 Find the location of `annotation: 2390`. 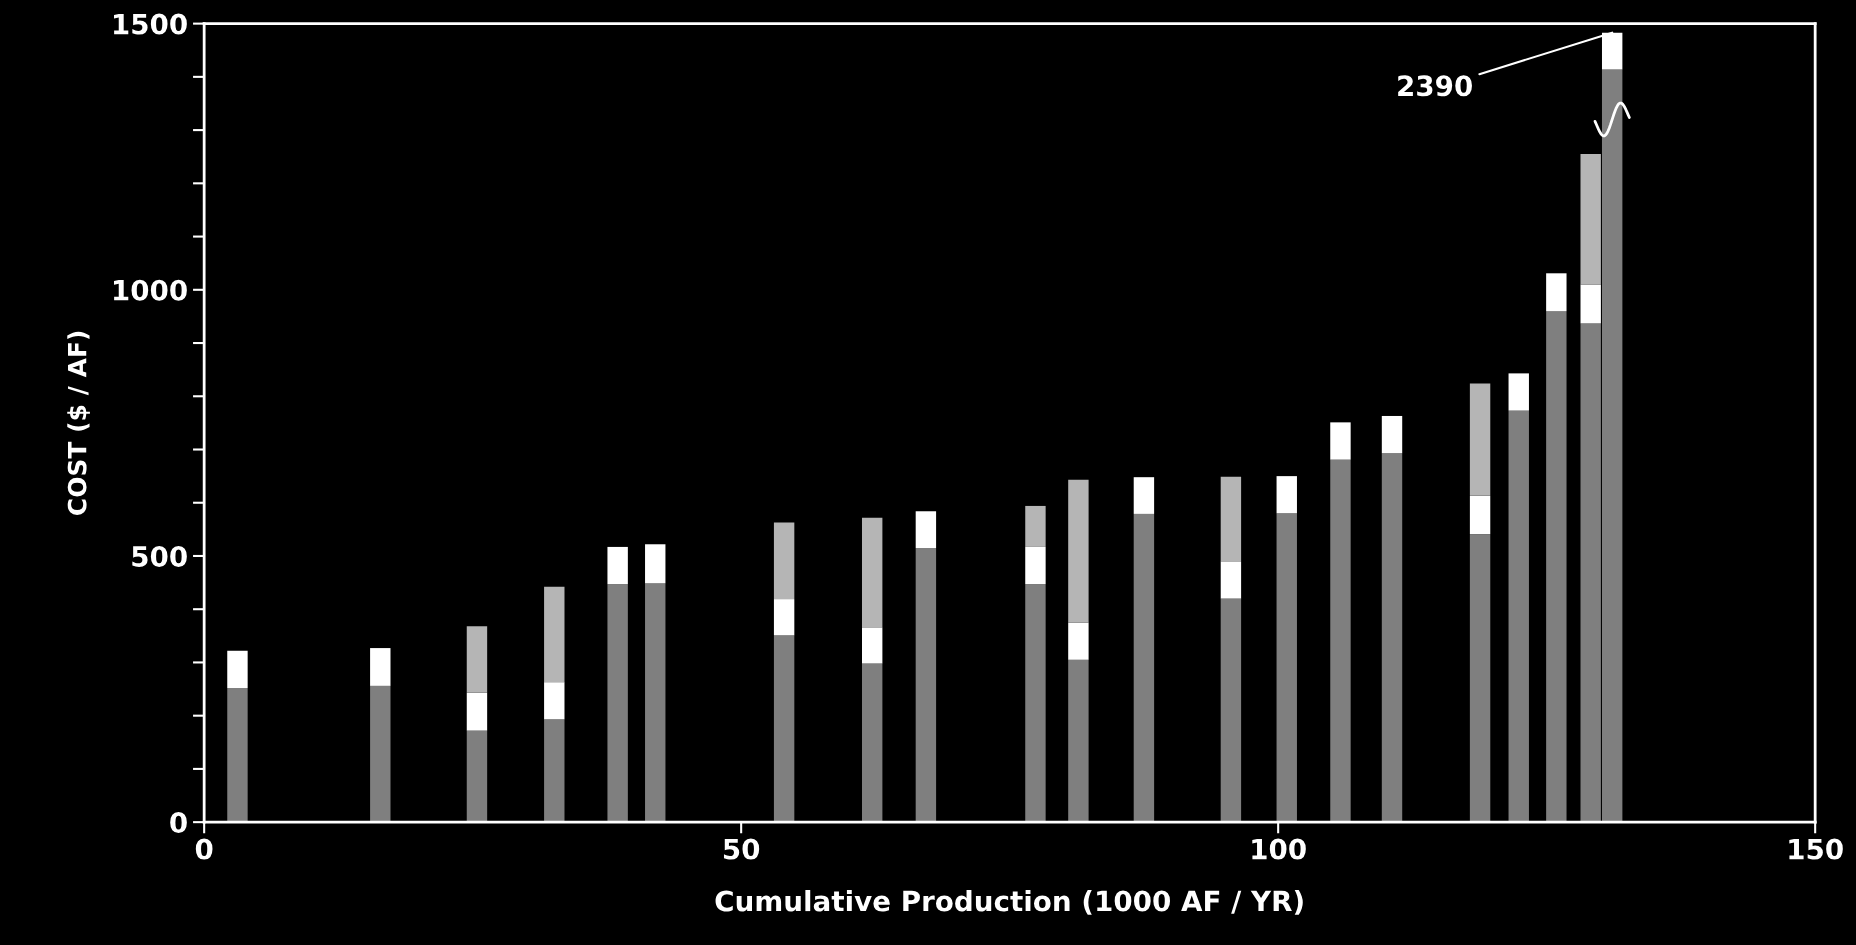

annotation: 2390 is located at coordinates (1435, 86).